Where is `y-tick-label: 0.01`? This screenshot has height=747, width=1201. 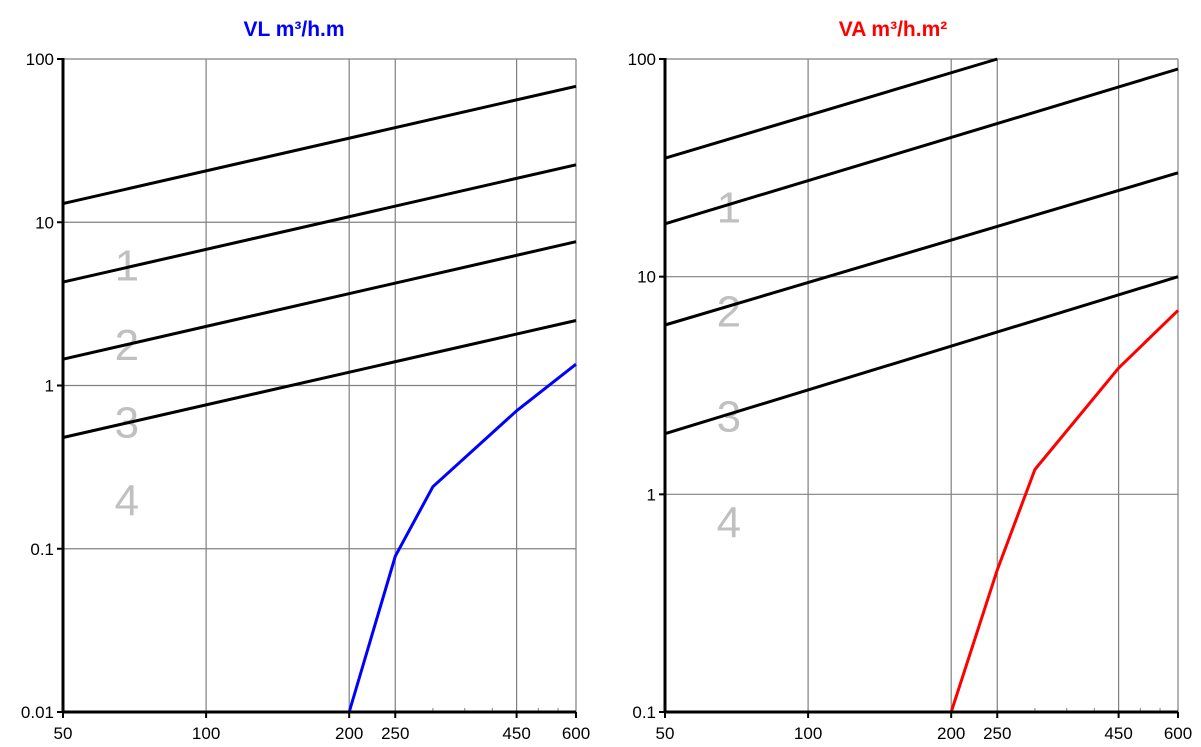
y-tick-label: 0.01 is located at coordinates (37, 712).